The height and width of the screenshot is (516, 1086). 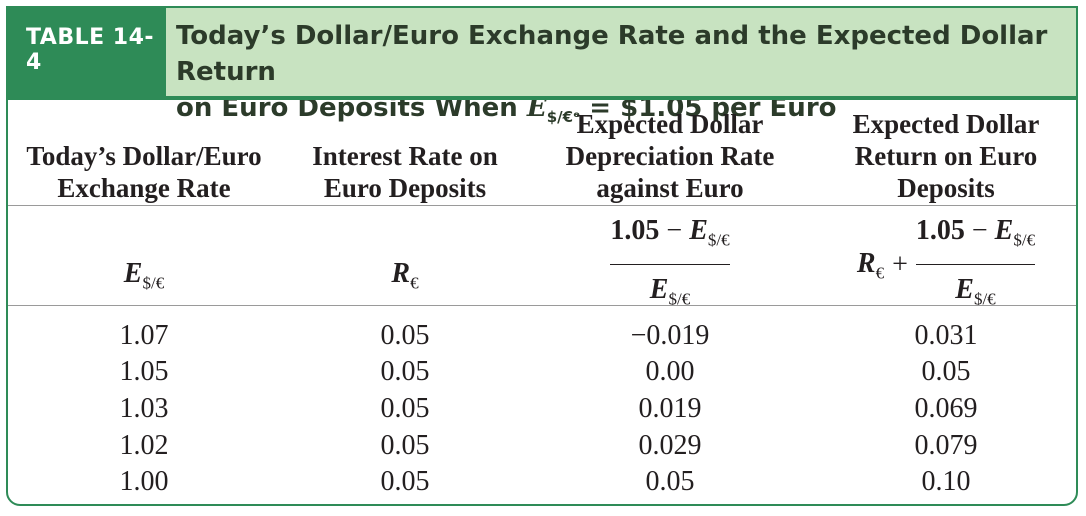 I want to click on column-heading-expected-return: Expected Dollar Return on Euro Deposits, so click(x=946, y=156).